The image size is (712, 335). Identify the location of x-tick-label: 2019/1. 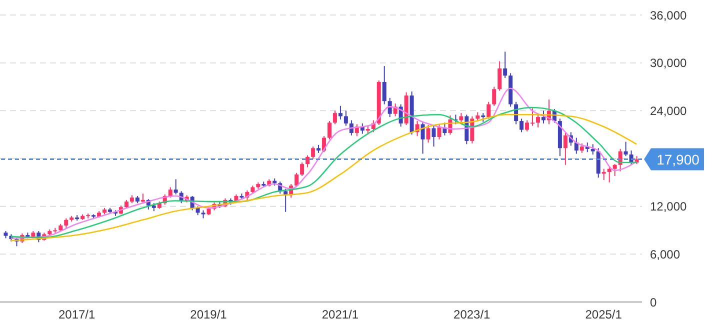
(209, 315).